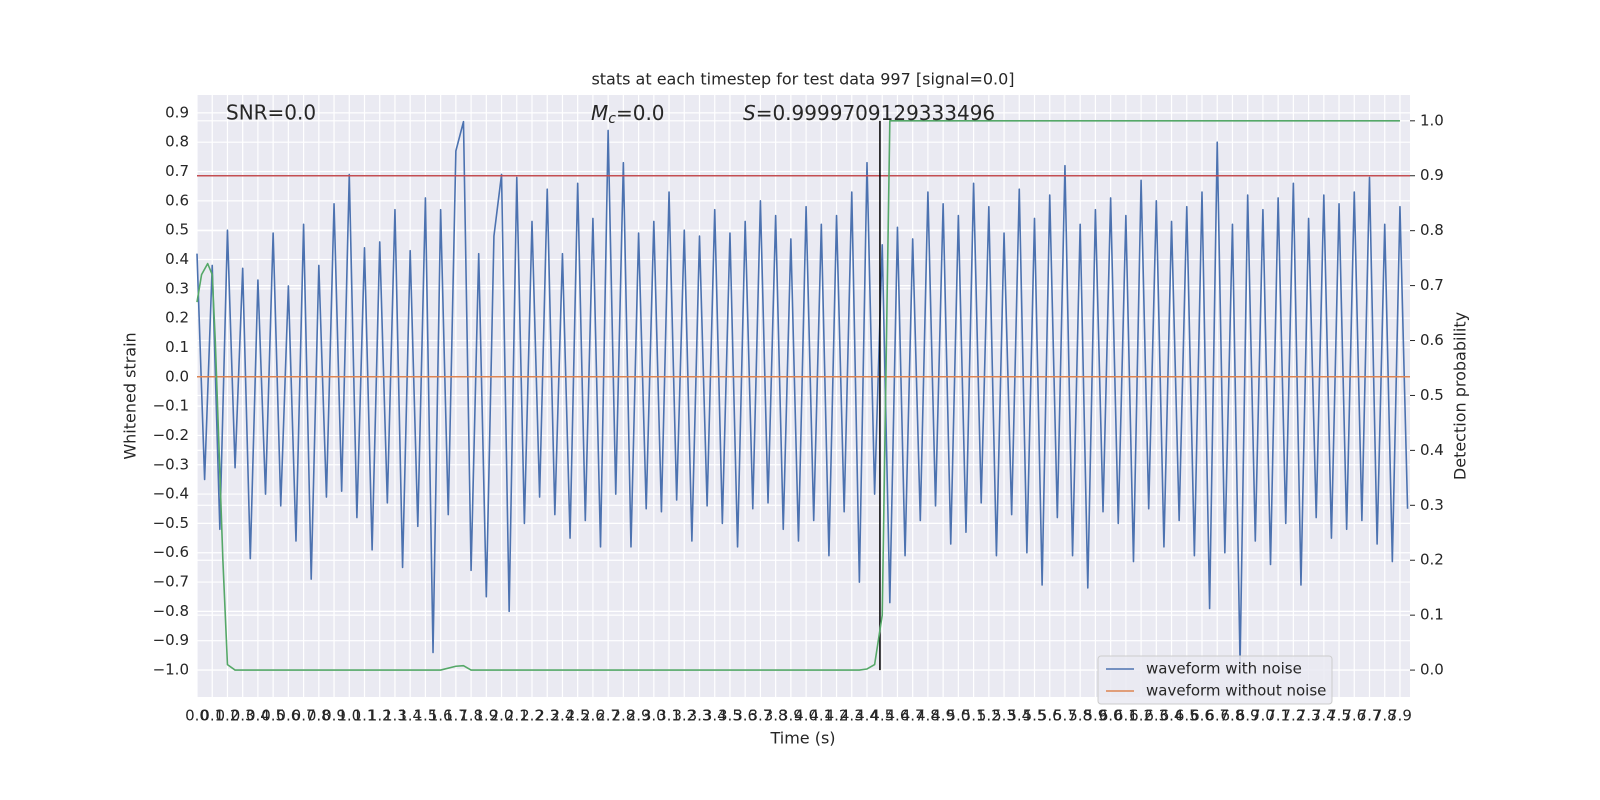 This screenshot has width=1600, height=800. Describe the element at coordinates (1172, 716) in the screenshot. I see `x-tick-label: 6.4` at that location.